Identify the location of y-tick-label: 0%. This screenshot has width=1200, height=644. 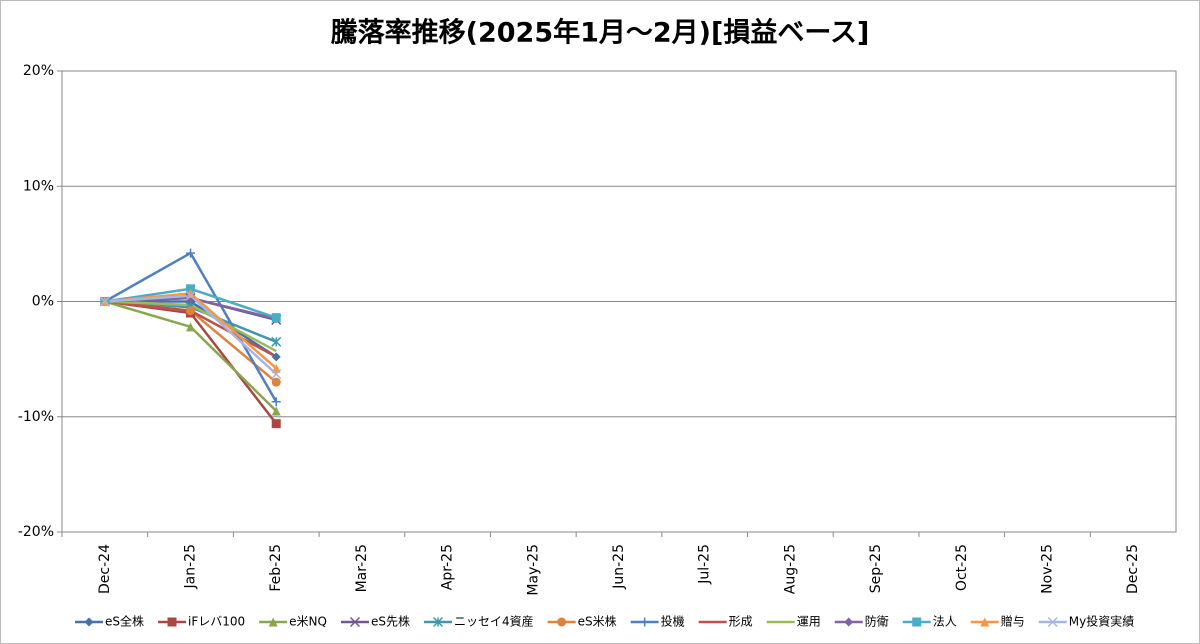
(43, 302).